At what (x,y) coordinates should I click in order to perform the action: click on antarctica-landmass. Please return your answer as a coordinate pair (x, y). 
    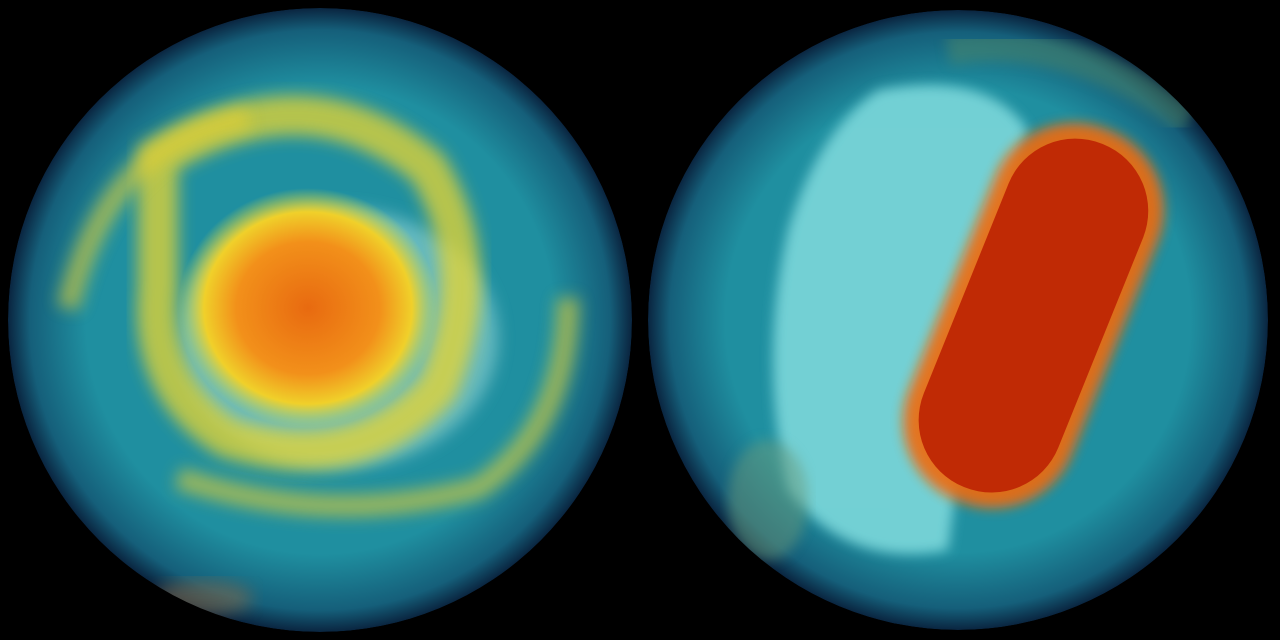
    Looking at the image, I should click on (900, 319).